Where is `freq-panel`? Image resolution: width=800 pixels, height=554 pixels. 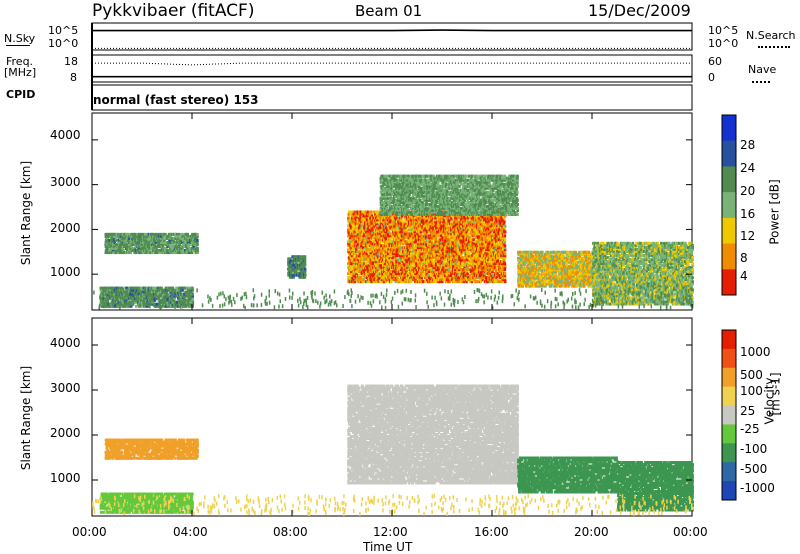
freq-panel is located at coordinates (392, 68).